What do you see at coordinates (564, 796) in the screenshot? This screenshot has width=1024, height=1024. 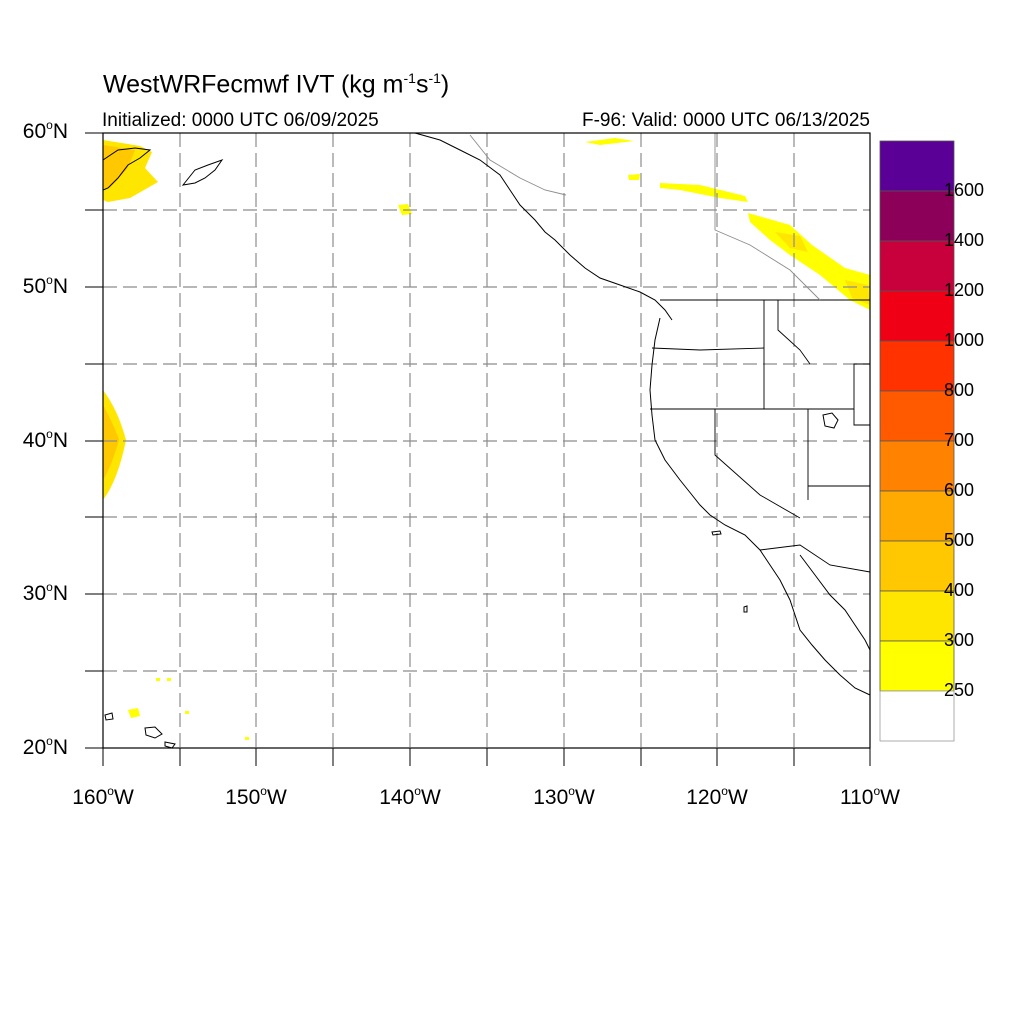 I see `lon-label-130w: 130oW` at bounding box center [564, 796].